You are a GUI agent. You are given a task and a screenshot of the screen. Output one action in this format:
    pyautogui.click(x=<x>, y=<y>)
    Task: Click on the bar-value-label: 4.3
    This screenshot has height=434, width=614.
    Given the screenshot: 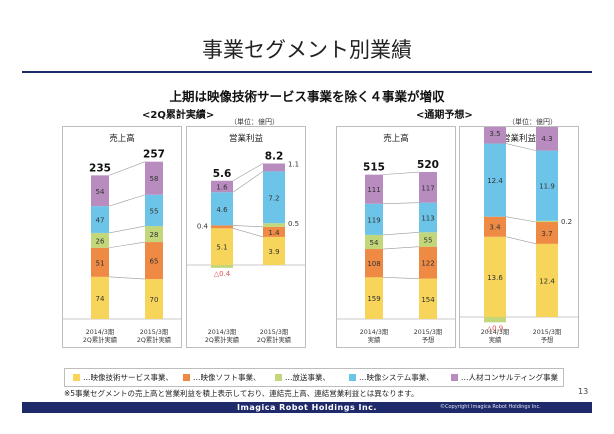 What is the action you would take?
    pyautogui.click(x=546, y=139)
    